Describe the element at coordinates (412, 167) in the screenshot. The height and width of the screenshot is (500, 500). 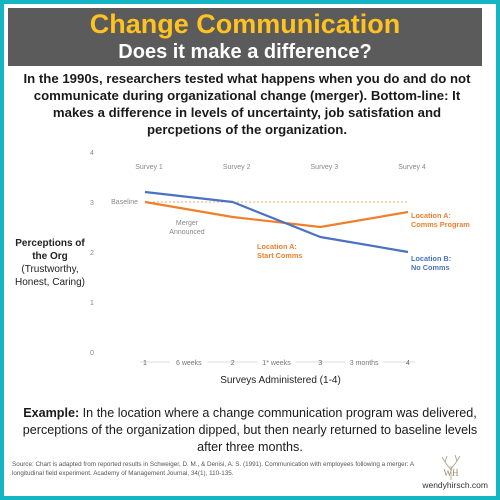
I see `survey-label: Survey 4` at that location.